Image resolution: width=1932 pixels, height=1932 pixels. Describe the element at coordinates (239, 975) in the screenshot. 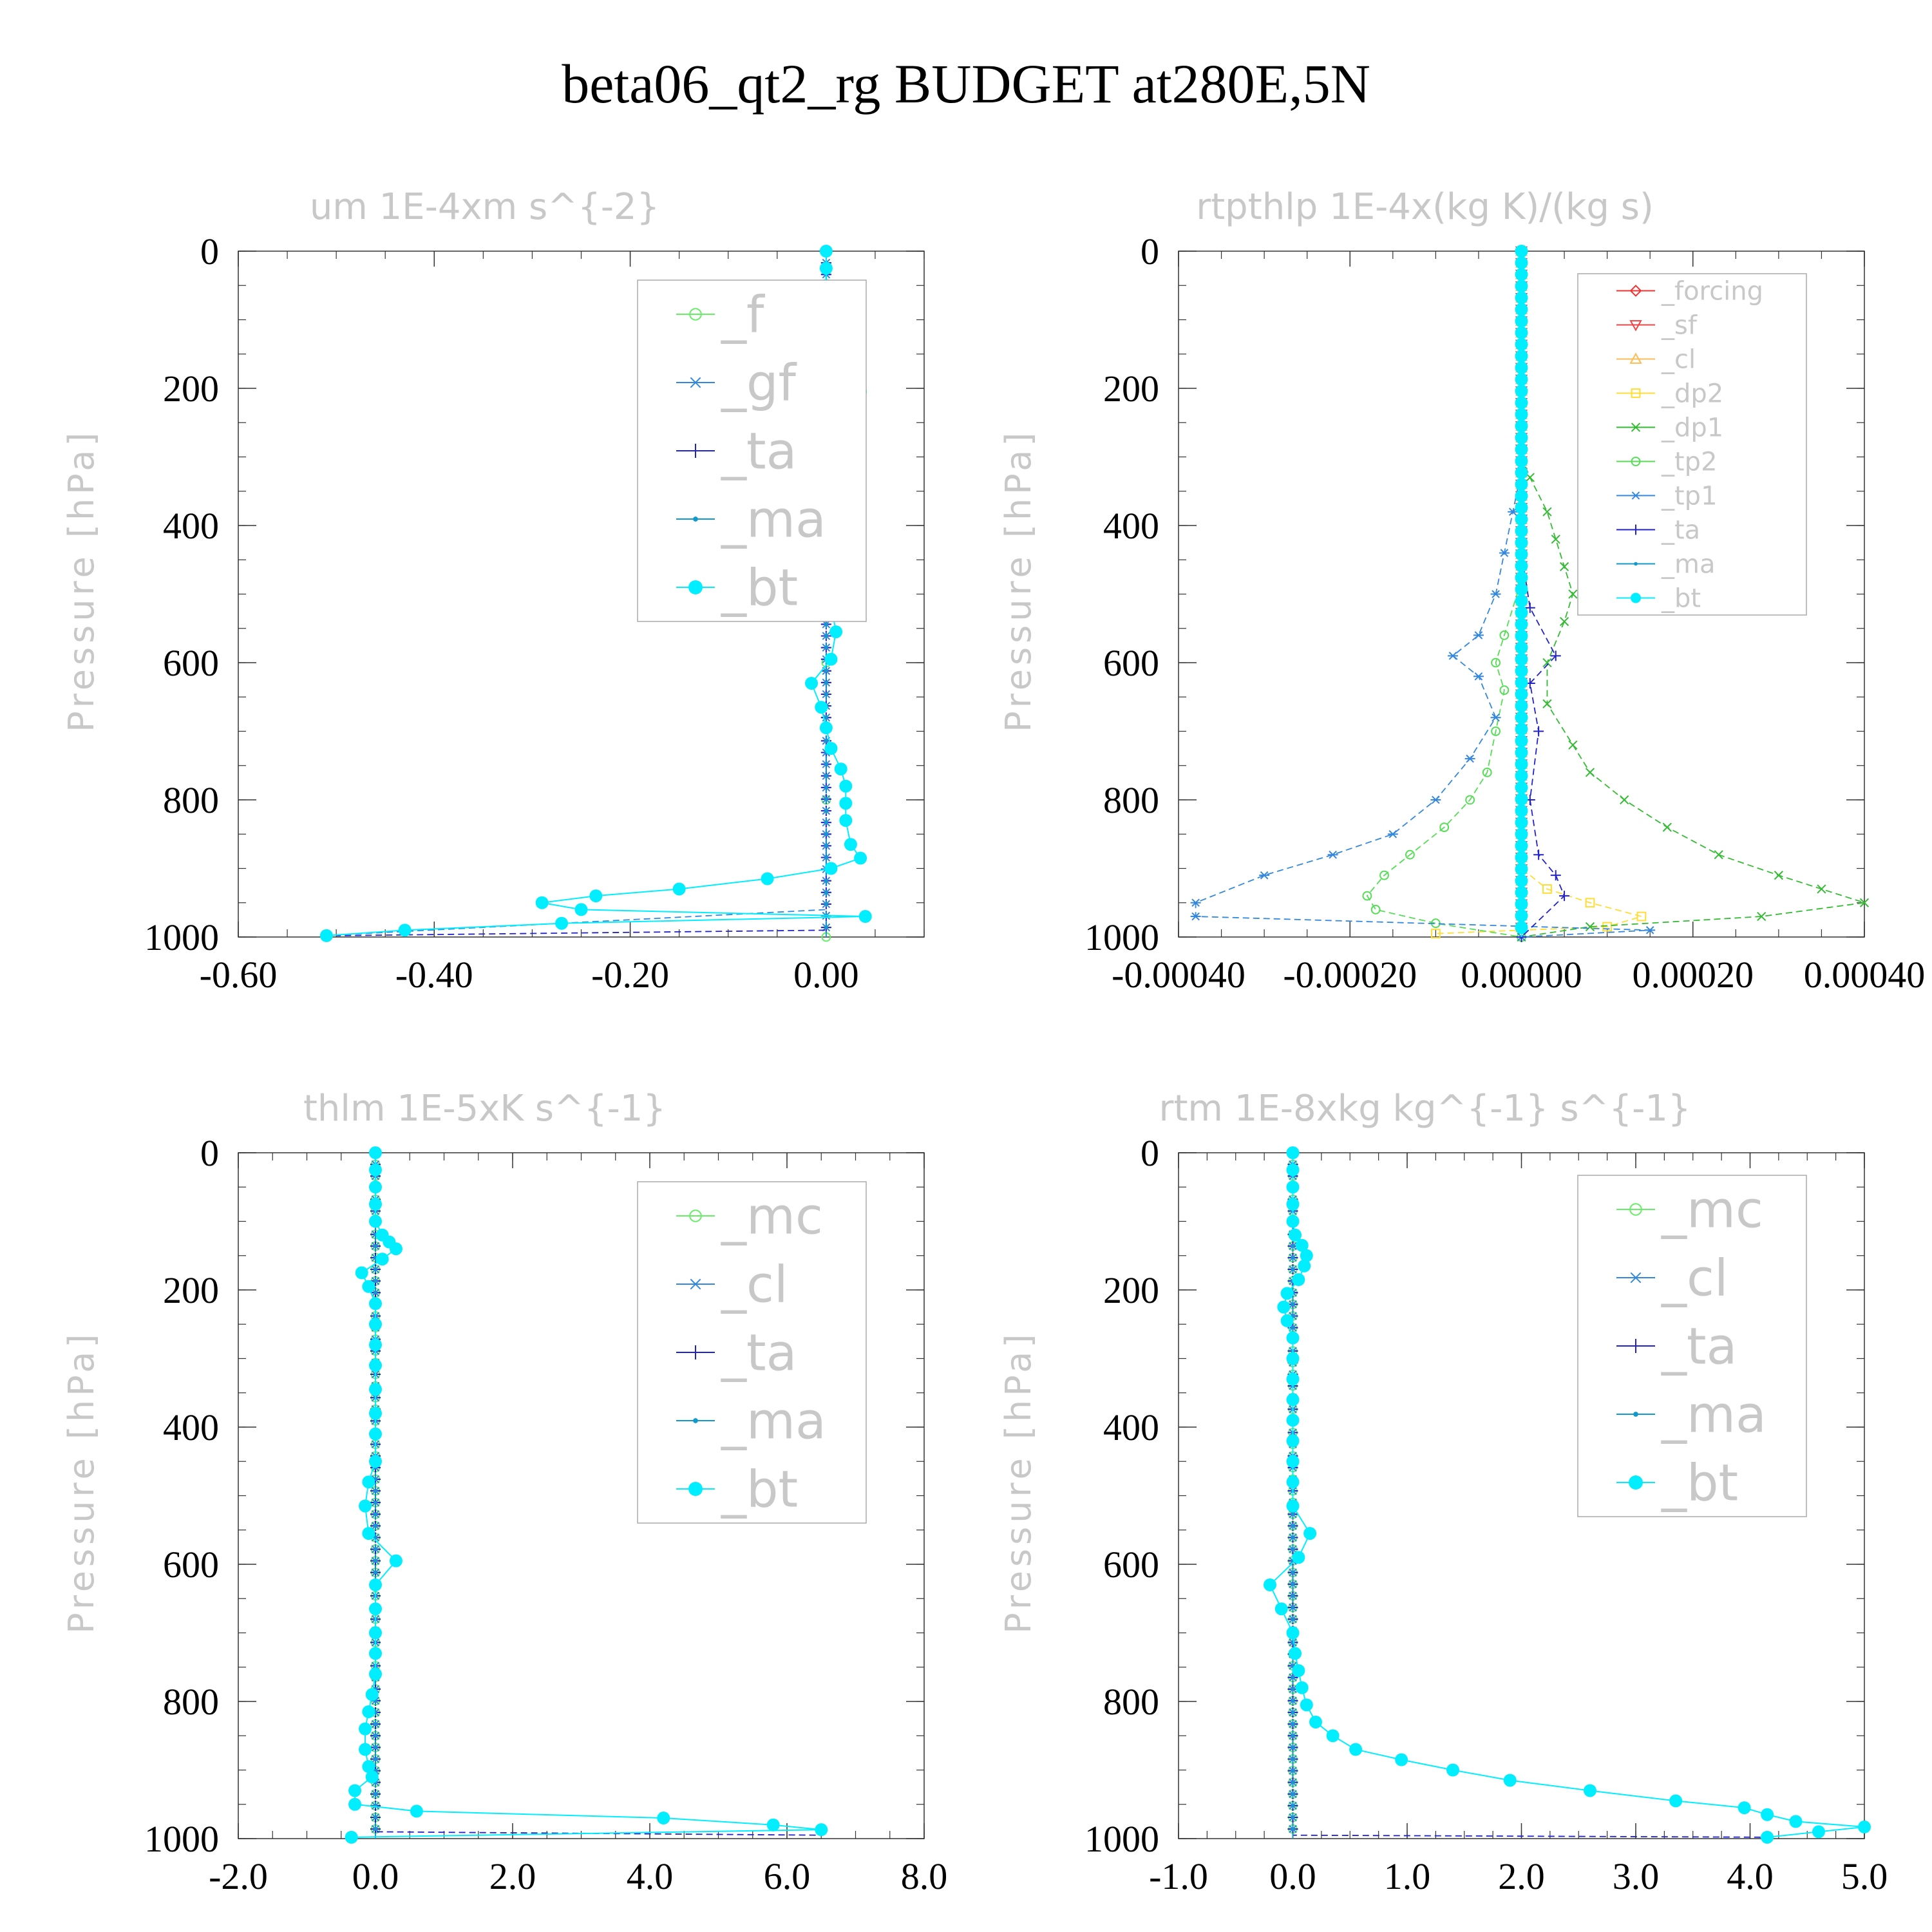

I see `x-tick-label: -0.60` at that location.